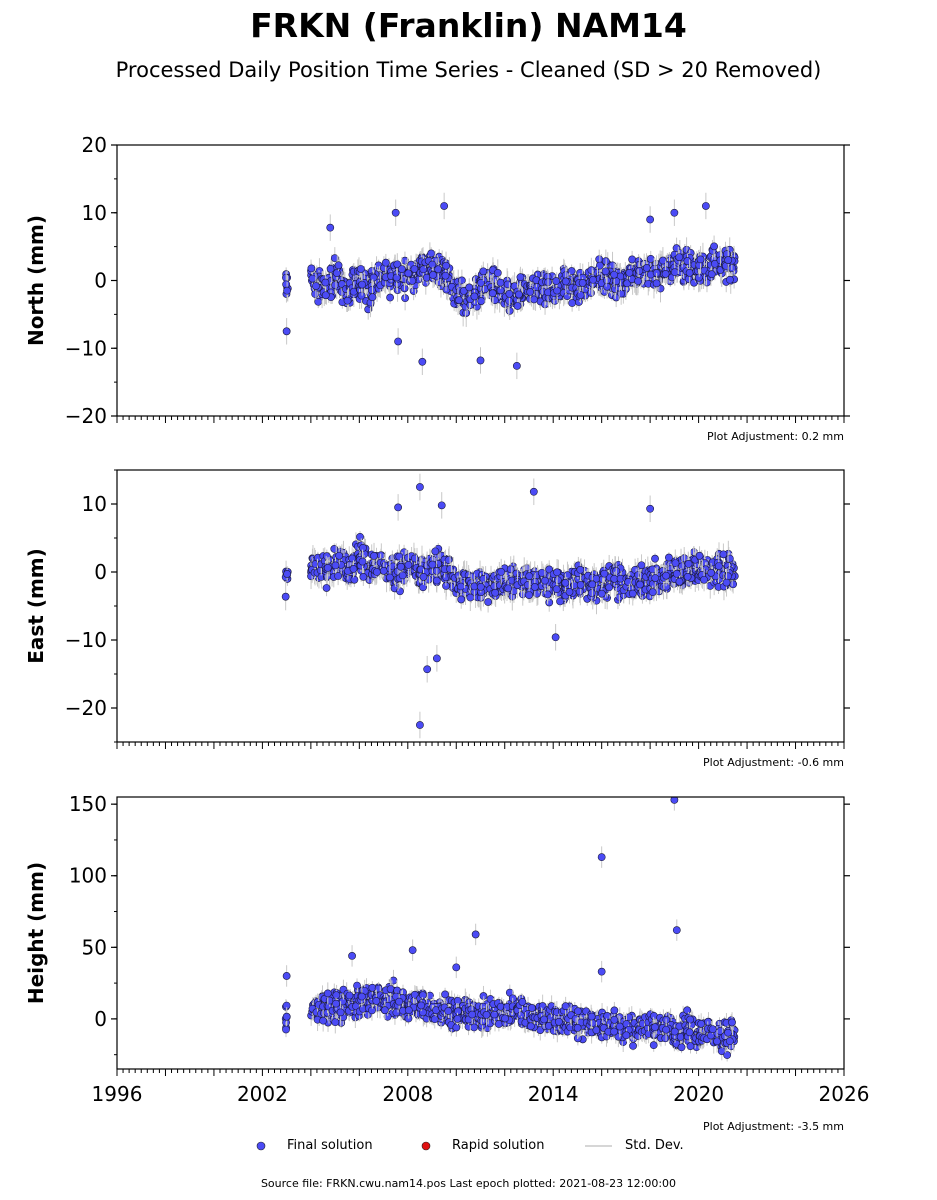  I want to click on y-tick-label: 0, so click(100, 572).